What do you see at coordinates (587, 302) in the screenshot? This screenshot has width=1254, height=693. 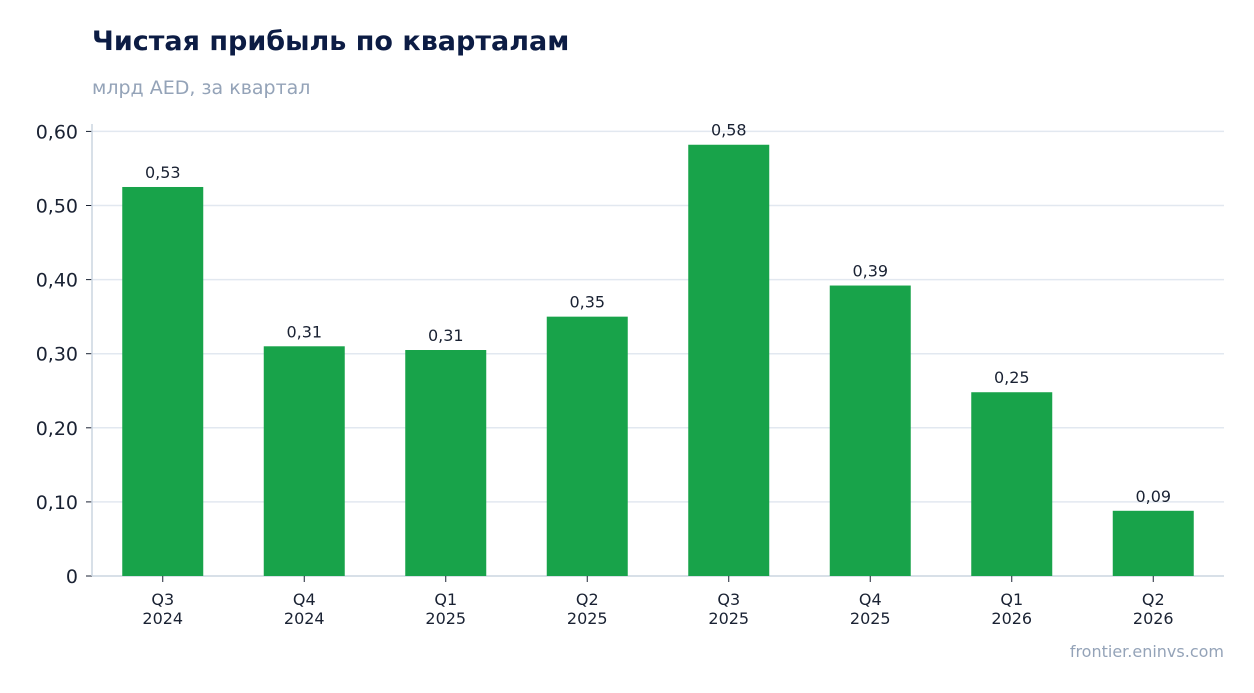 I see `data-label: 0,35` at bounding box center [587, 302].